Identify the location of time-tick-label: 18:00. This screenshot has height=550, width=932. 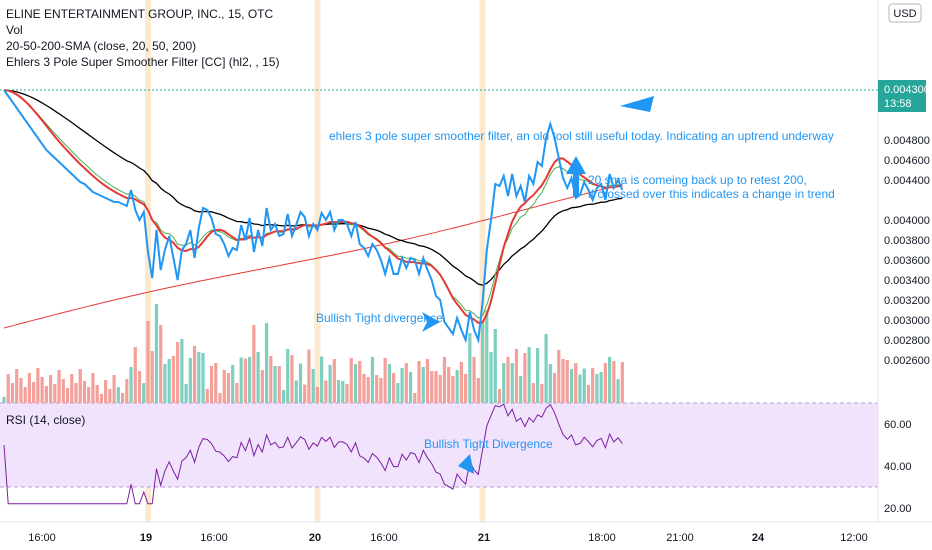
(602, 538).